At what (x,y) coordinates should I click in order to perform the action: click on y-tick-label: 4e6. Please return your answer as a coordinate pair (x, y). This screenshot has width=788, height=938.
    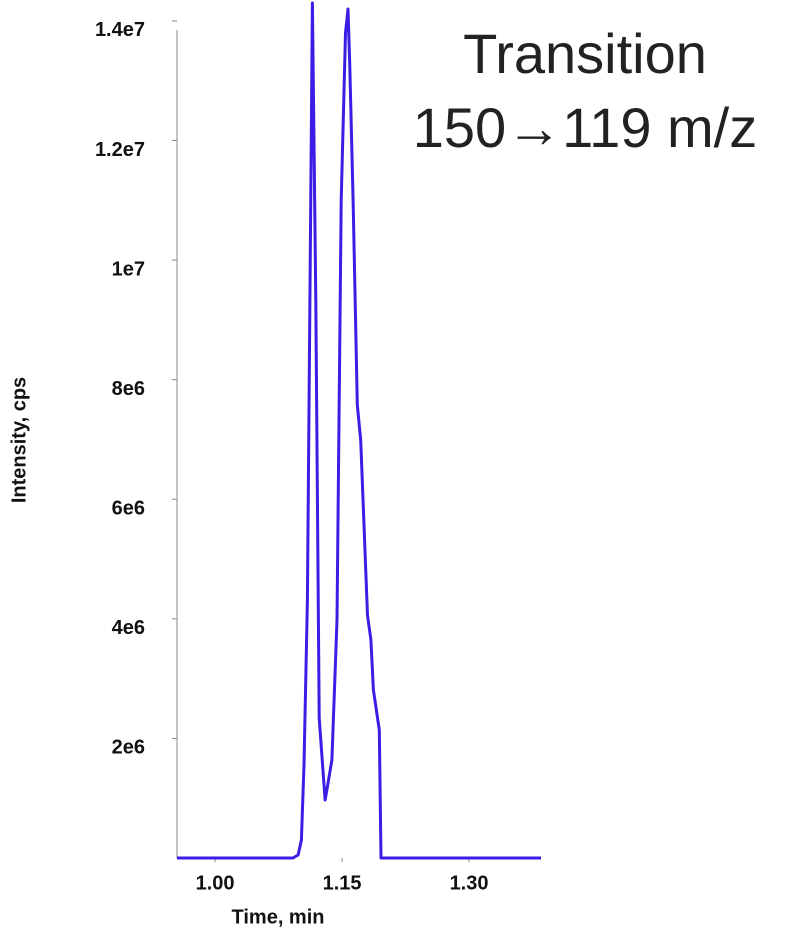
    Looking at the image, I should click on (128, 628).